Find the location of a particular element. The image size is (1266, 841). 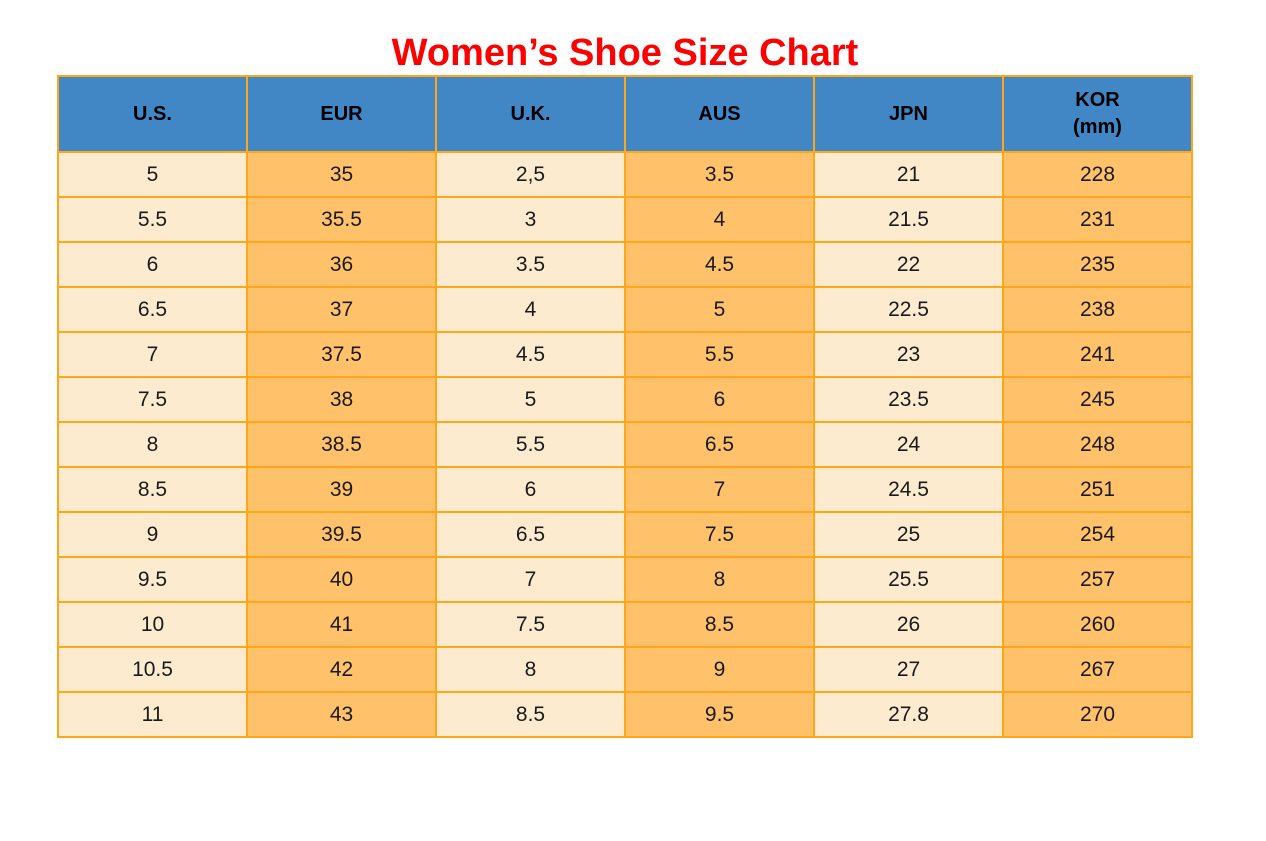

table-row: 9.5 40 7 8 25.5 257 is located at coordinates (625, 579).